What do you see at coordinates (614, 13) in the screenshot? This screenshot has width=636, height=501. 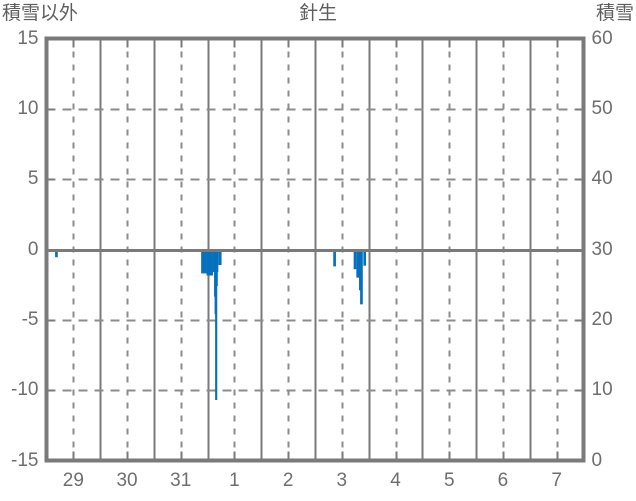 I see `right-axis-title: 積雪` at bounding box center [614, 13].